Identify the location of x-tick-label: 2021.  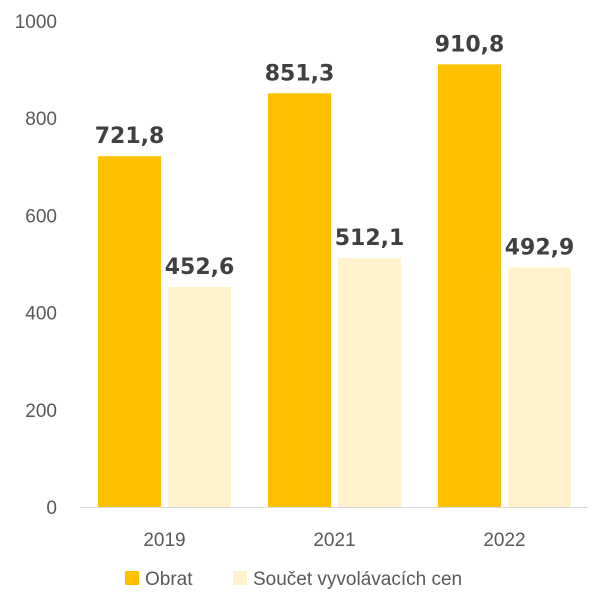
(334, 540).